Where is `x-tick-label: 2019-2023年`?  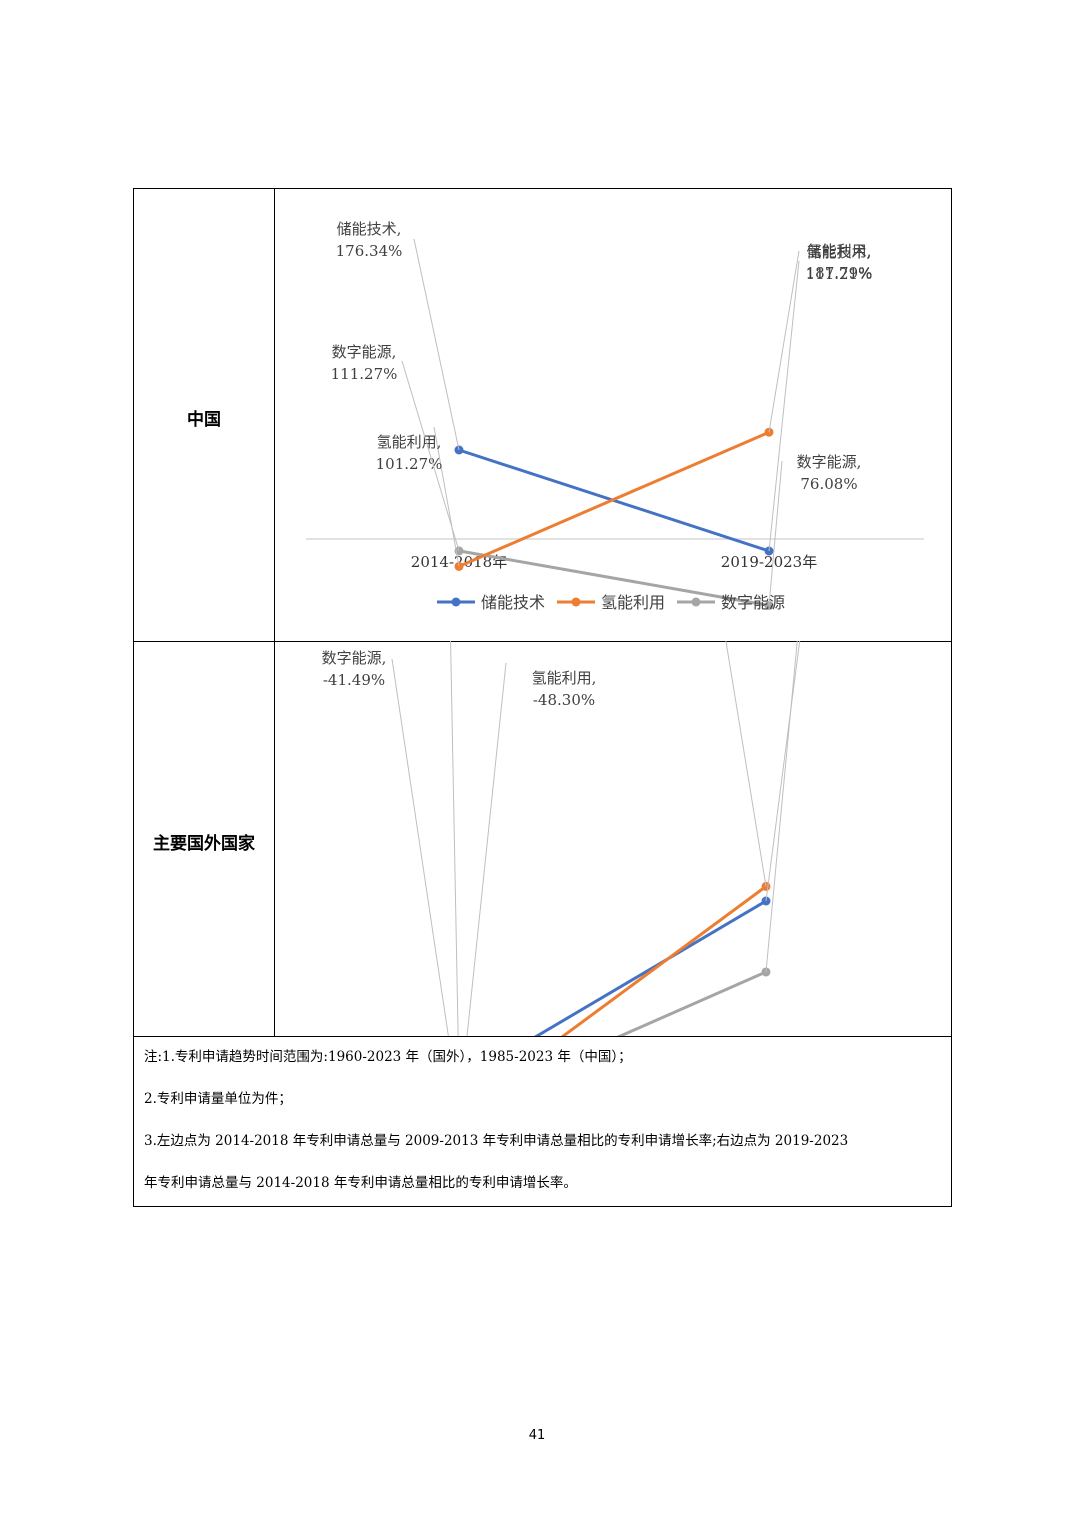
x-tick-label: 2019-2023年 is located at coordinates (769, 562).